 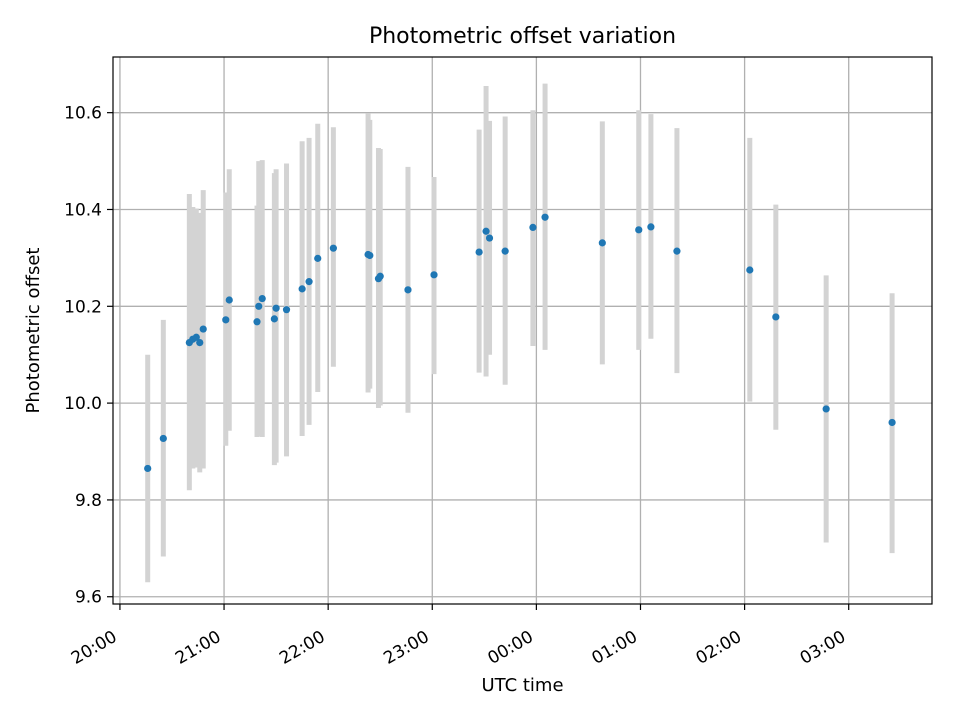 I want to click on y-tick-label: 10.6, so click(x=83, y=114).